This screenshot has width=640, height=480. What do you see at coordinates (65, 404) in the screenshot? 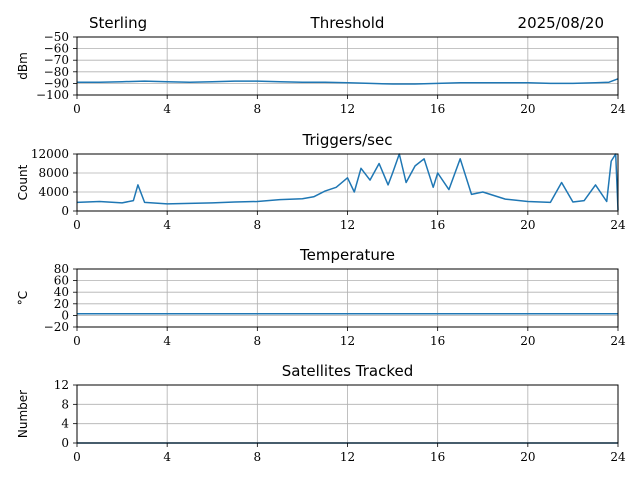
I see `y-tick-label: 8` at bounding box center [65, 404].